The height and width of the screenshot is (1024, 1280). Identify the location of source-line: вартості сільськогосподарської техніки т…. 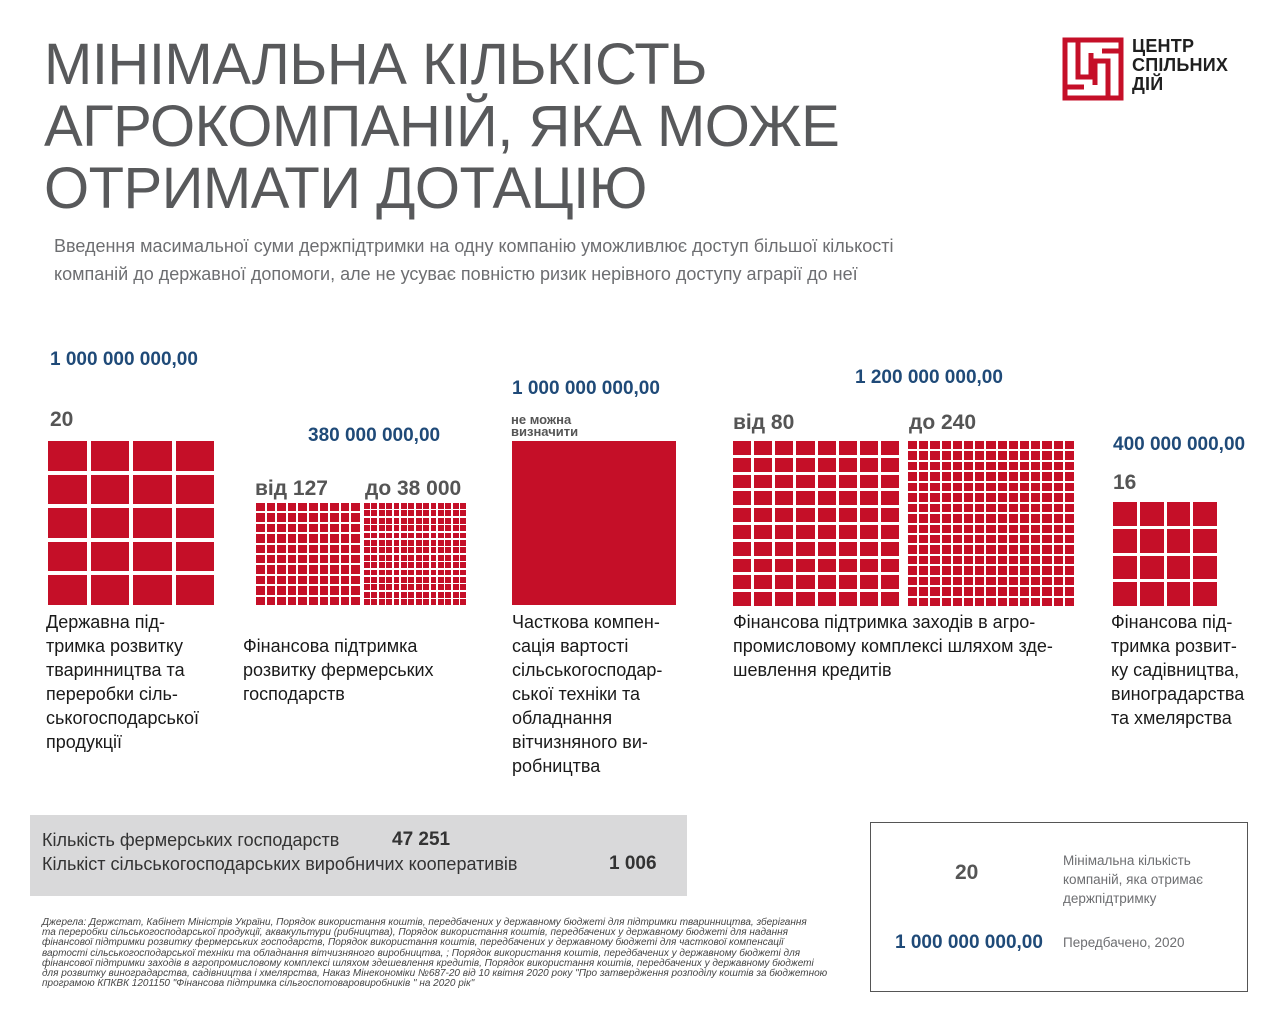
(421, 953).